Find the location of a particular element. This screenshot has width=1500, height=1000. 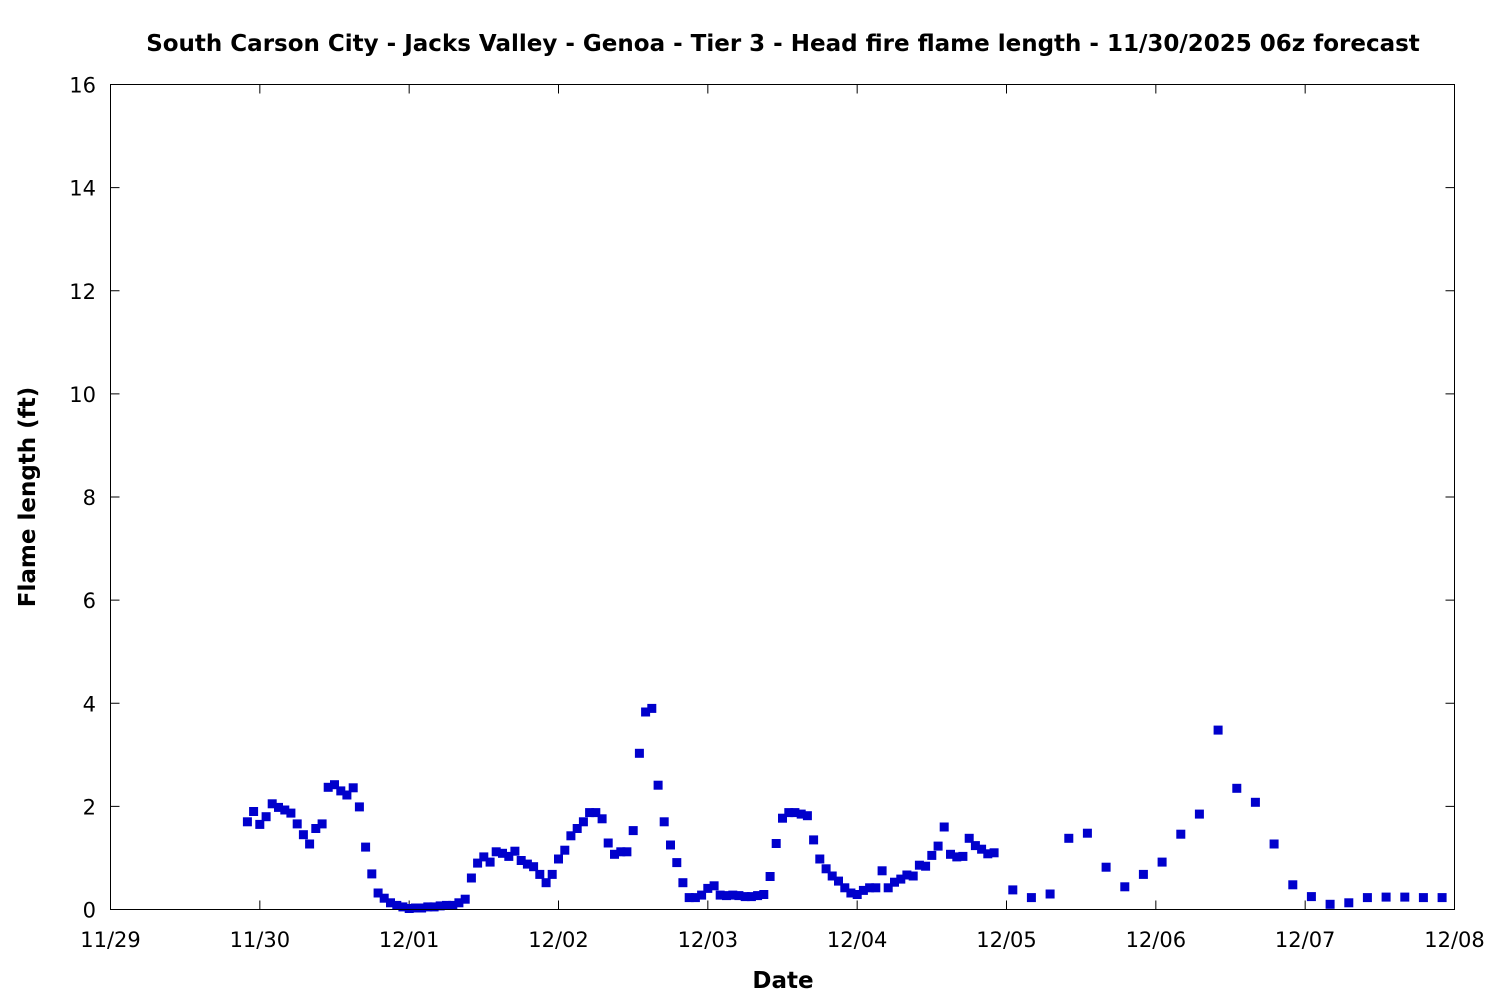

x-tick-label: 12/07 is located at coordinates (1305, 940).